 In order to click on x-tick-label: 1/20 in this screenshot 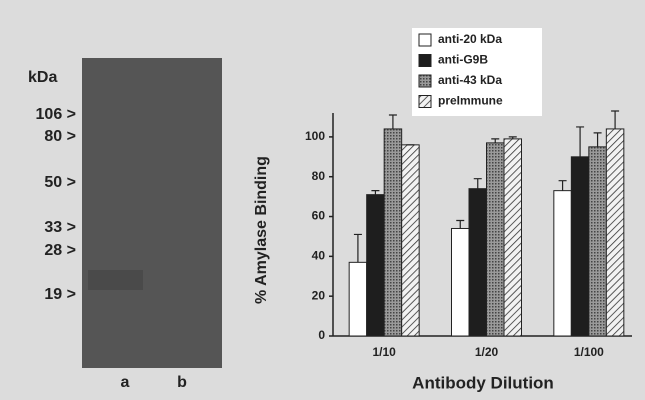, I will do `click(487, 352)`.